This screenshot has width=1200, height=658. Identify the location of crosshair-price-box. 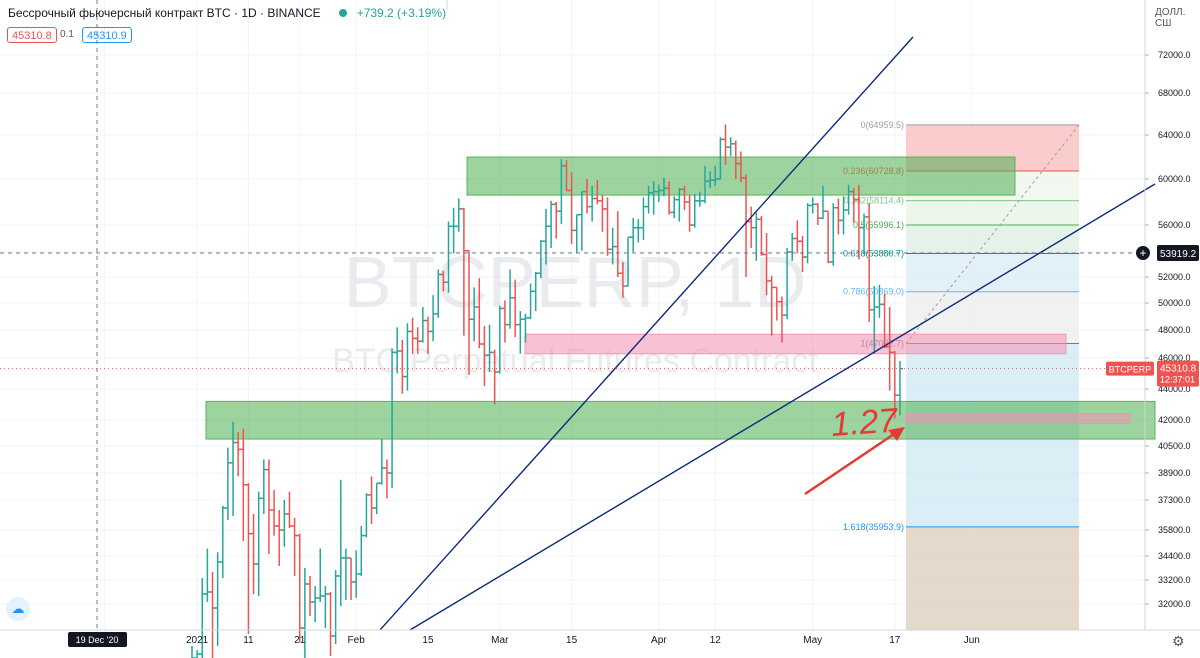
(1178, 253).